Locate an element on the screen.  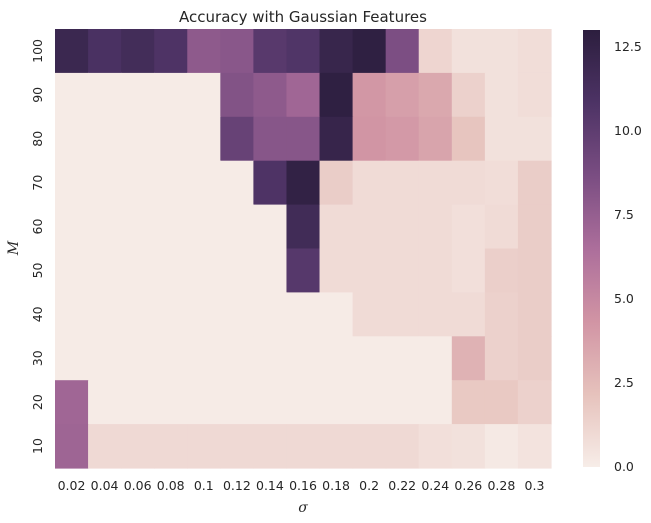
x-tick-label: 0.24 is located at coordinates (435, 485).